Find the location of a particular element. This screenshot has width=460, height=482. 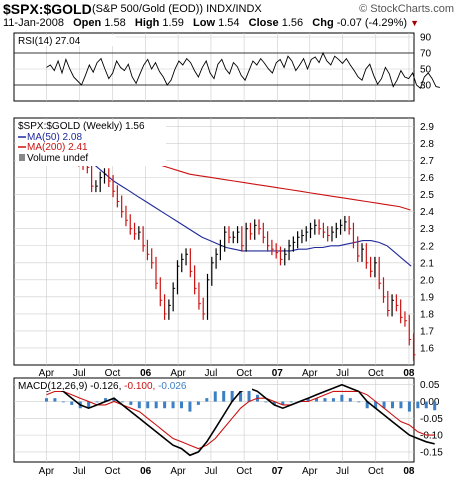

chg-label: Chg is located at coordinates (323, 23).